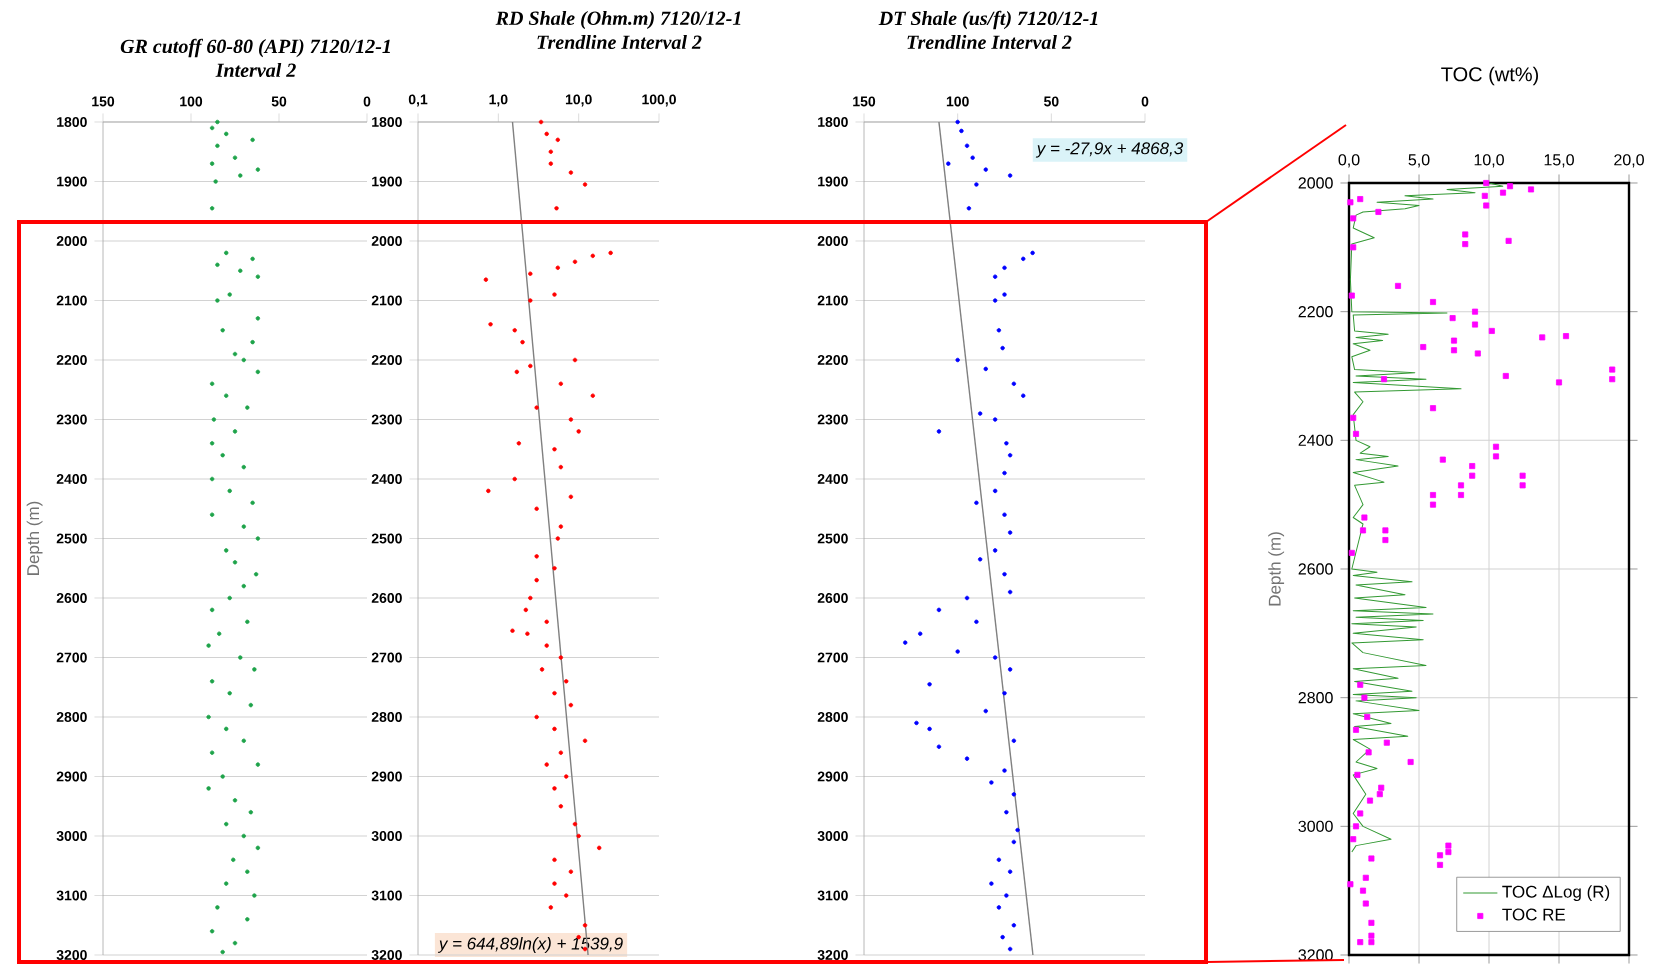 The image size is (1659, 972). I want to click on x-tick-label: 5,0, so click(1419, 161).